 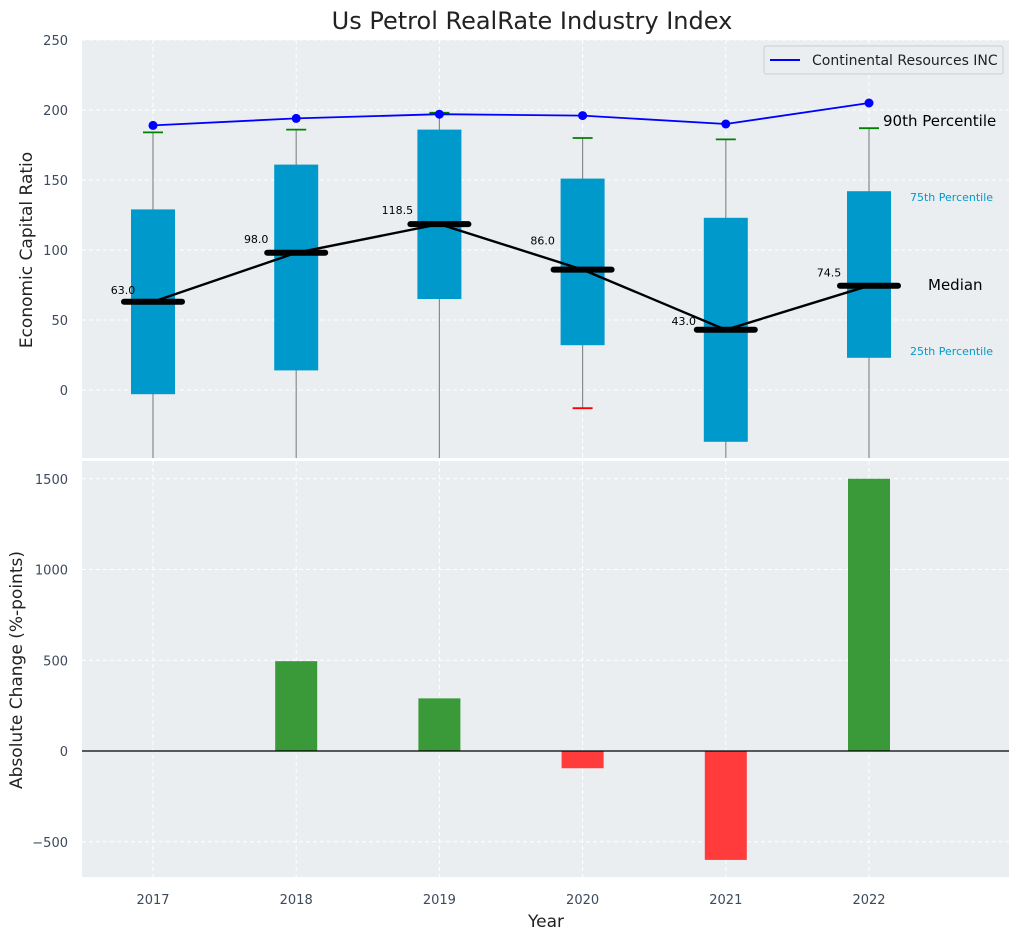 I want to click on bottom-y-tick-label: 0, so click(x=64, y=752).